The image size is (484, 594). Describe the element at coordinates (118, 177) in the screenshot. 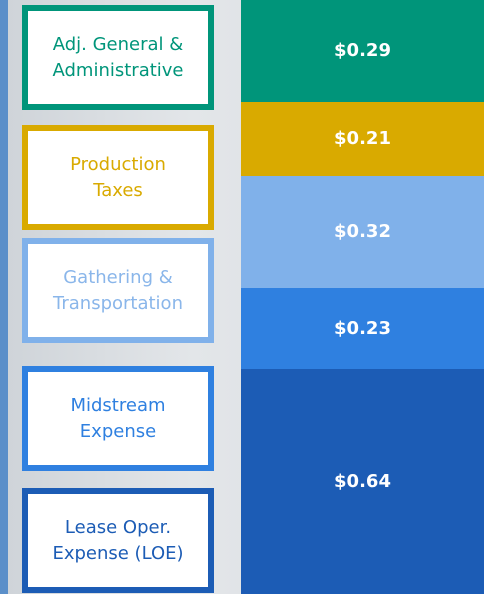

I see `category-label: Production Taxes` at that location.